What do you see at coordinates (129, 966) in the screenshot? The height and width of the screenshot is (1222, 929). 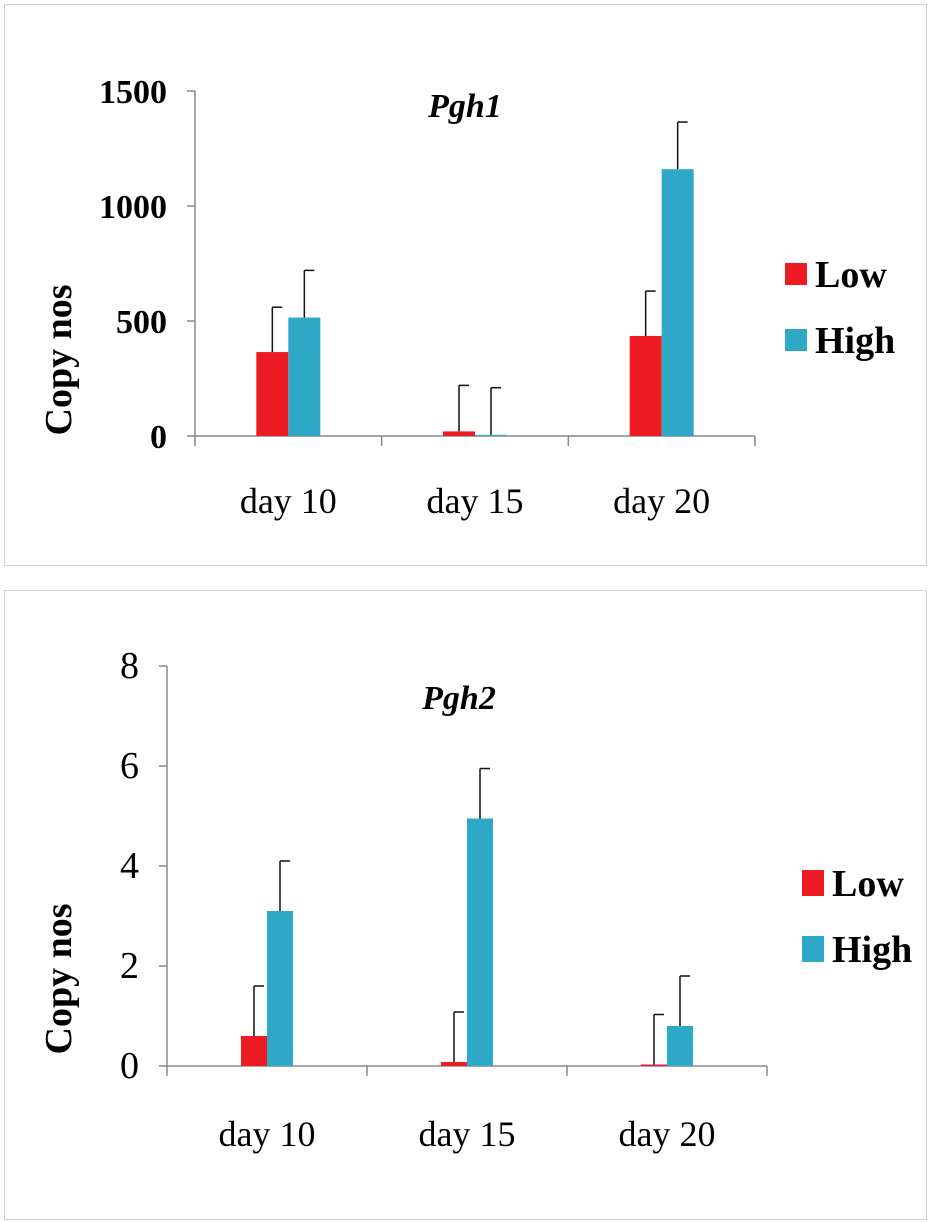 I see `y-tick-label: 2` at bounding box center [129, 966].